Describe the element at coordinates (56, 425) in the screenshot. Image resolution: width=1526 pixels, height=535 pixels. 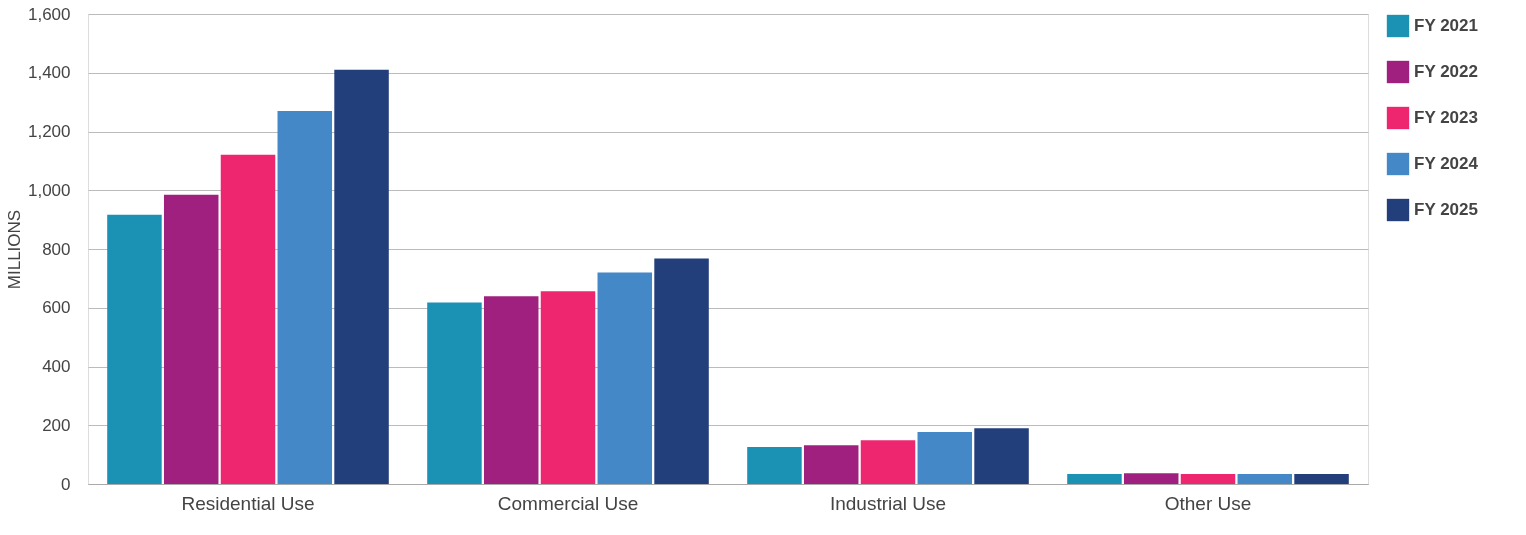
I see `y-tick-label: 200` at that location.